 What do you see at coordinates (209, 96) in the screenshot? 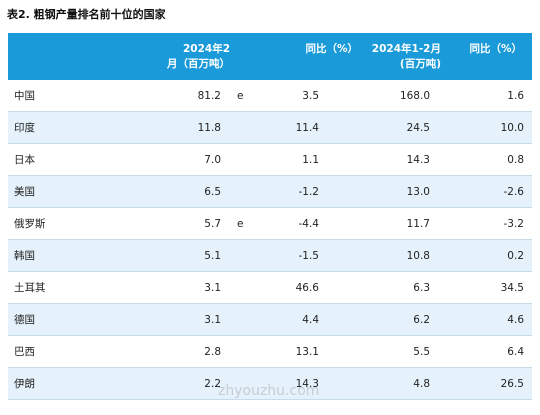
I see `production-cell: 81.2` at bounding box center [209, 96].